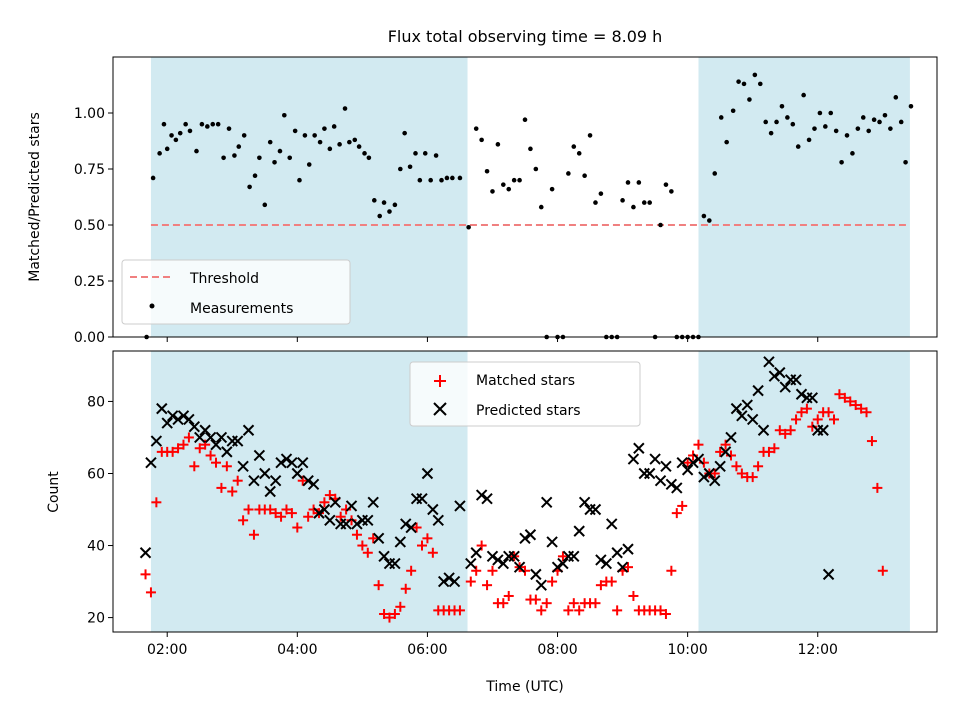  Describe the element at coordinates (89, 114) in the screenshot. I see `top-y-tick-label: 1.00` at that location.